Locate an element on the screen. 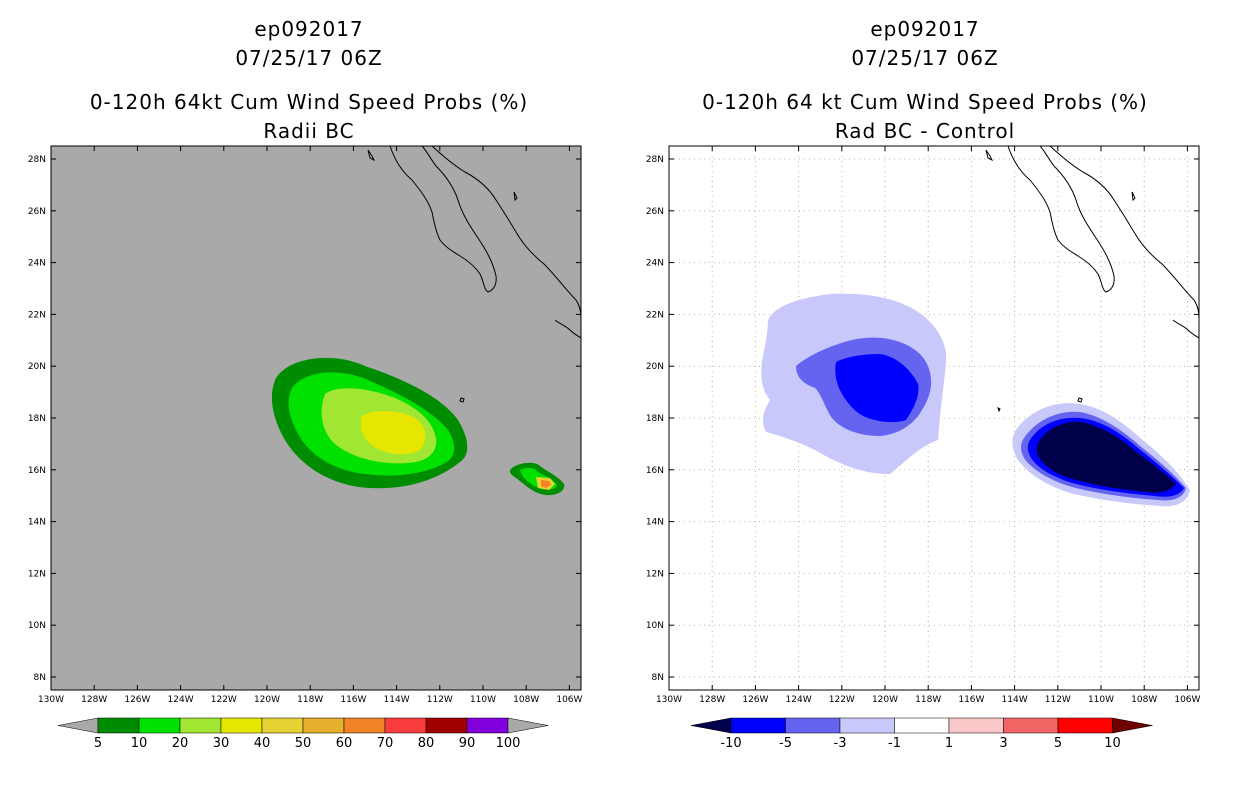 This screenshot has height=800, width=1236. left-lat-label: 28N is located at coordinates (37, 160).